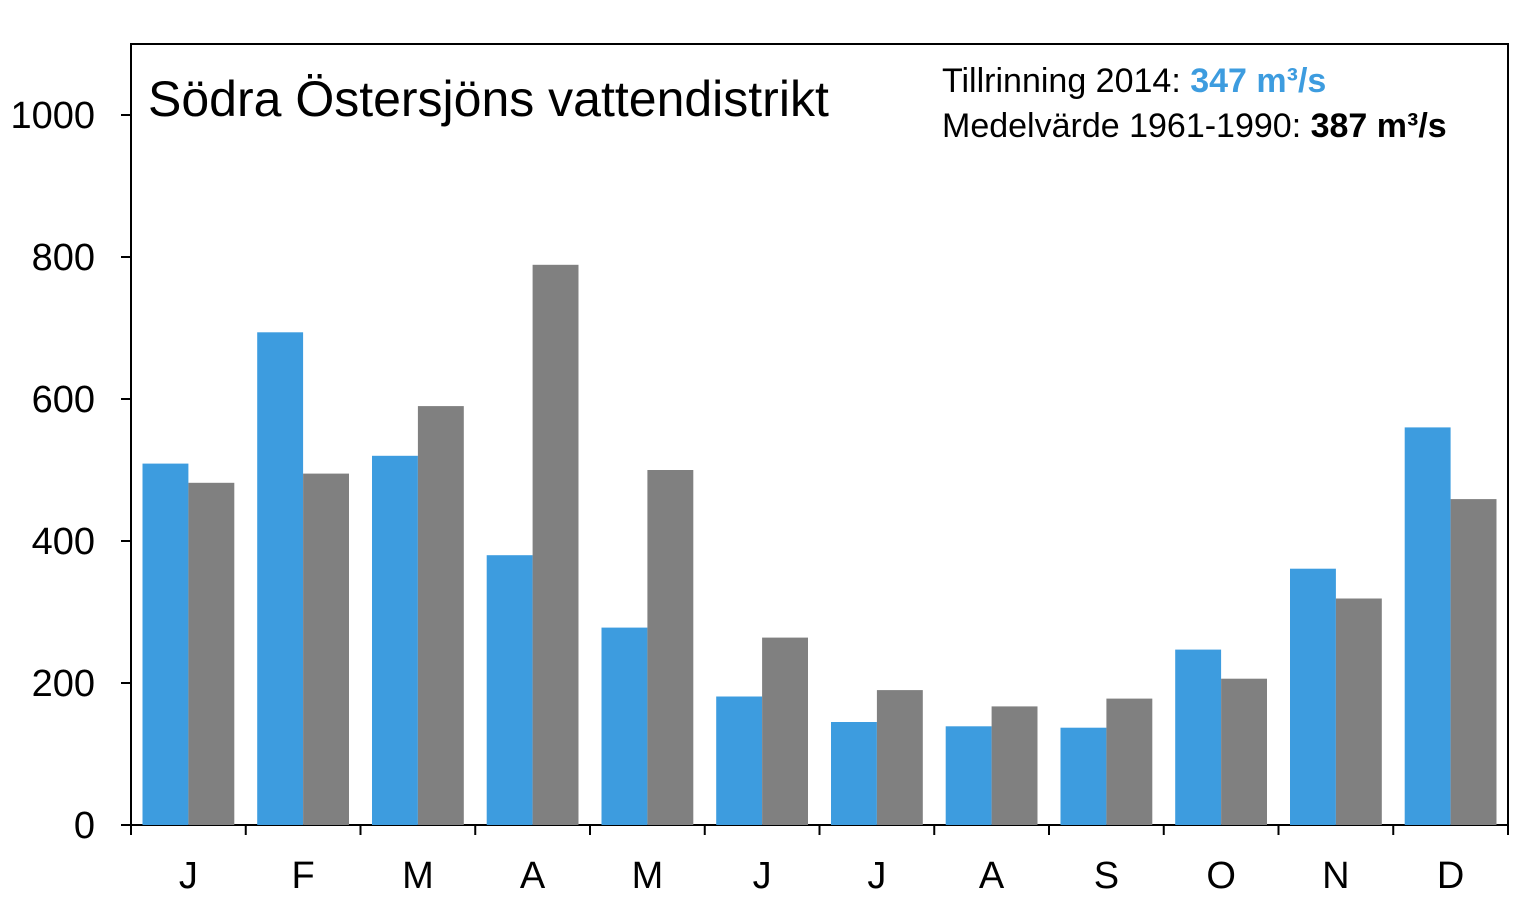 This screenshot has height=920, width=1515. What do you see at coordinates (188, 876) in the screenshot?
I see `x-tick-label-1: J` at bounding box center [188, 876].